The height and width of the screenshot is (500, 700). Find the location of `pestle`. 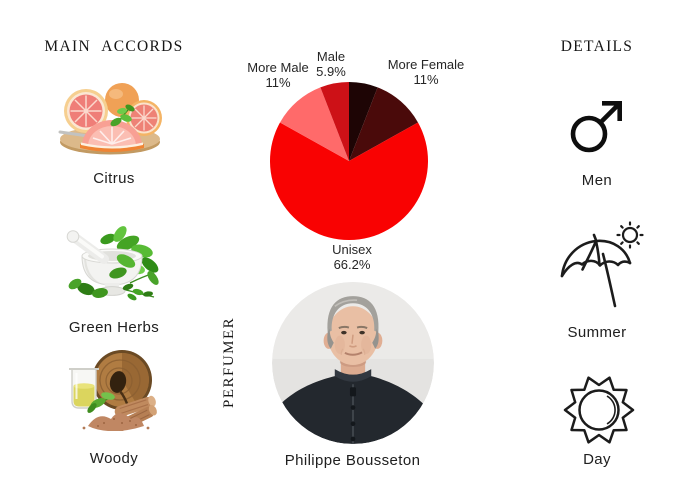

pestle is located at coordinates (87, 247).